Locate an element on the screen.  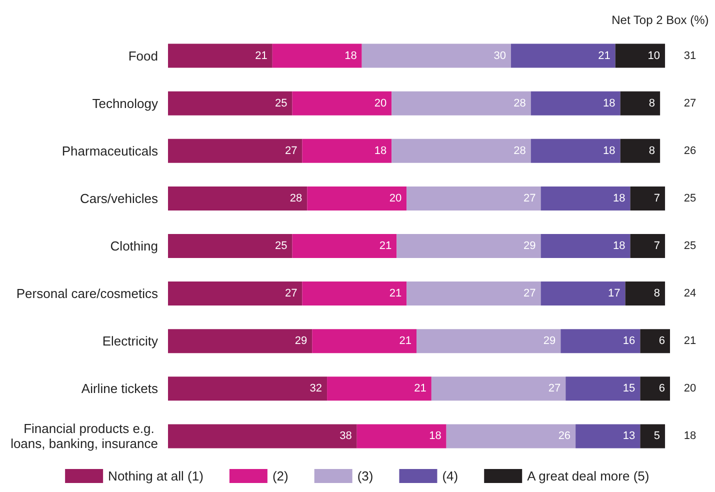
legend-label: Nothing at all (1) is located at coordinates (156, 476).